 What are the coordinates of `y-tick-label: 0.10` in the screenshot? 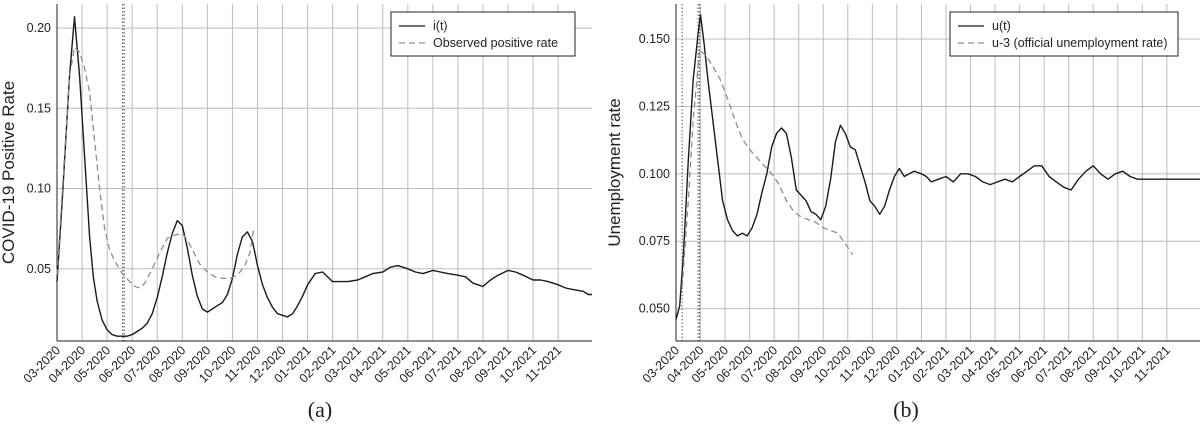 It's located at (39, 189).